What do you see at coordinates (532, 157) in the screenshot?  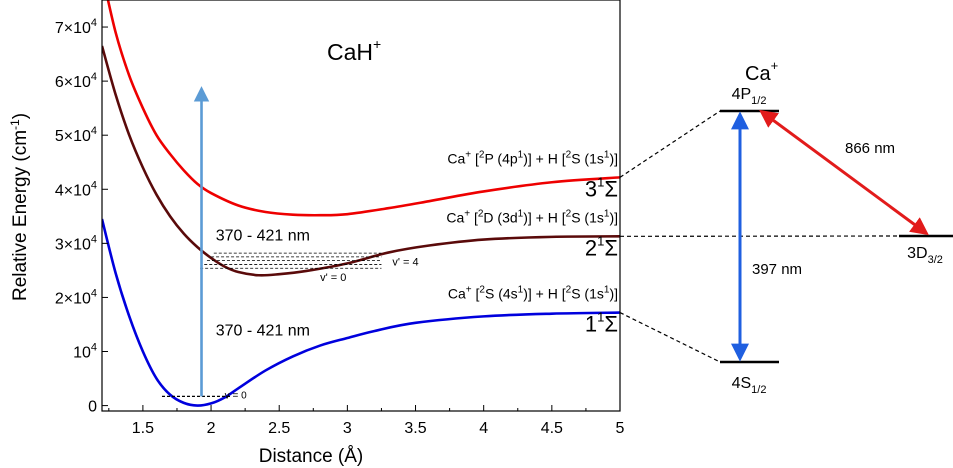 I see `asymptote-label: Ca+ [2P (4p1)] + H [2S (1s1)]` at bounding box center [532, 157].